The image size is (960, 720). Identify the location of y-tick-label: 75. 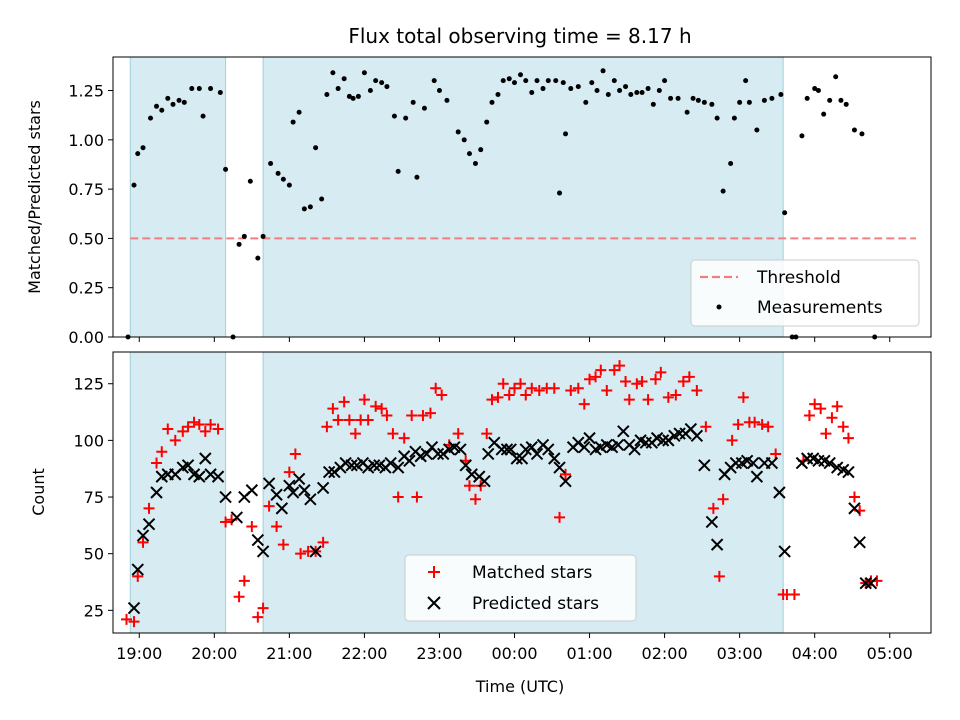
(94, 497).